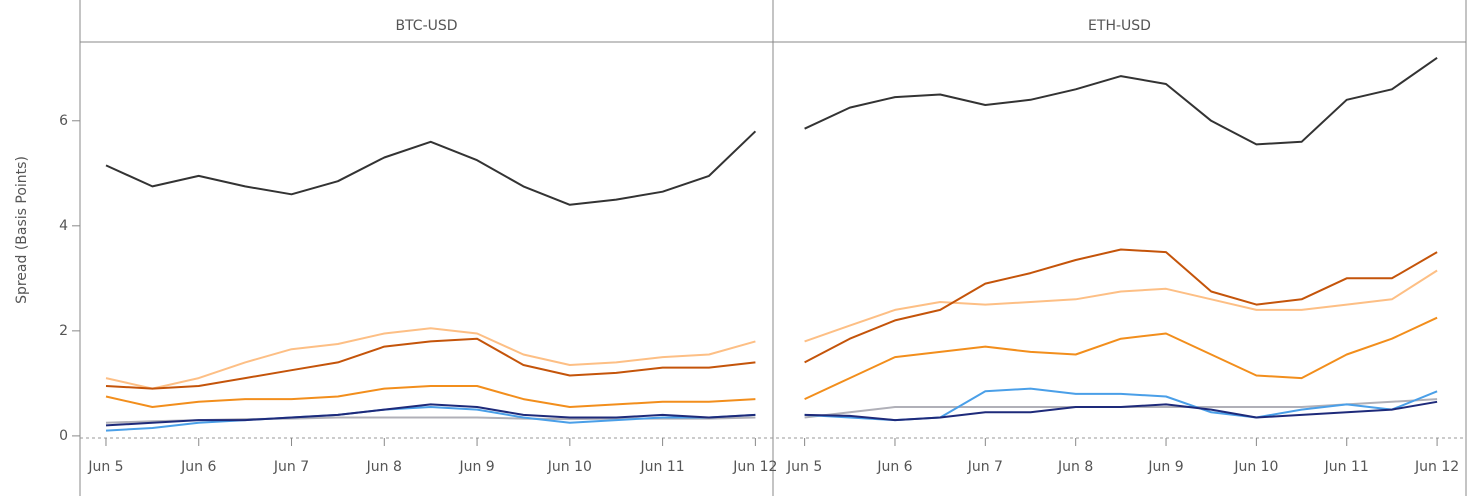 Image resolution: width=1483 pixels, height=496 pixels. I want to click on y-tick-label: 4, so click(63, 226).